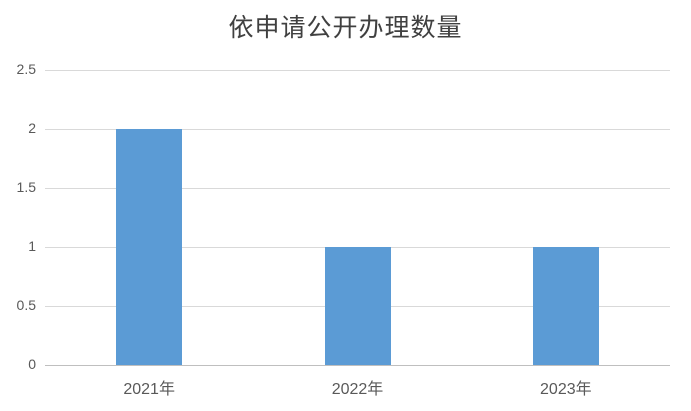 This screenshot has height=411, width=691. What do you see at coordinates (149, 389) in the screenshot?
I see `x-axis-tick-label: 2021年` at bounding box center [149, 389].